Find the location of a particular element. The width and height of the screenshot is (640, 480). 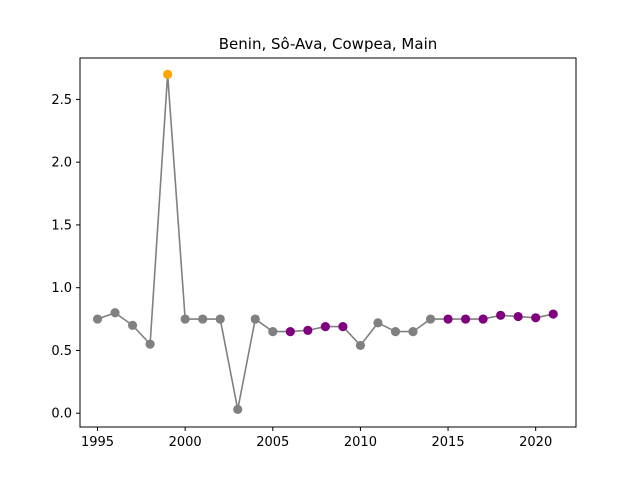

y-tick-label: 2.5 is located at coordinates (61, 100).